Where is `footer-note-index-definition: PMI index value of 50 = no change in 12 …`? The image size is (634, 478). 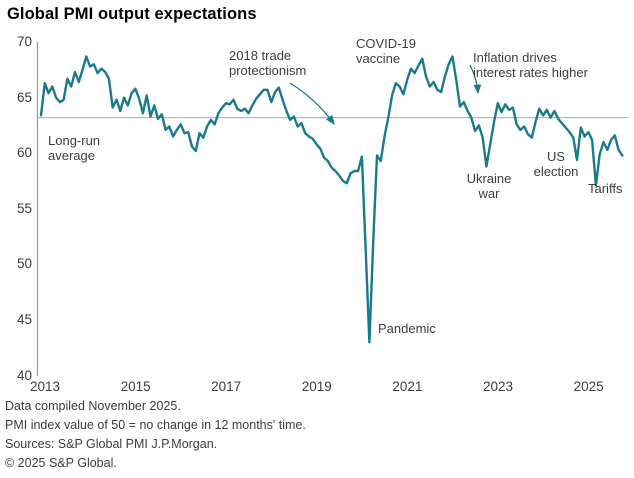 footer-note-index-definition: PMI index value of 50 = no change in 12 … is located at coordinates (155, 425).